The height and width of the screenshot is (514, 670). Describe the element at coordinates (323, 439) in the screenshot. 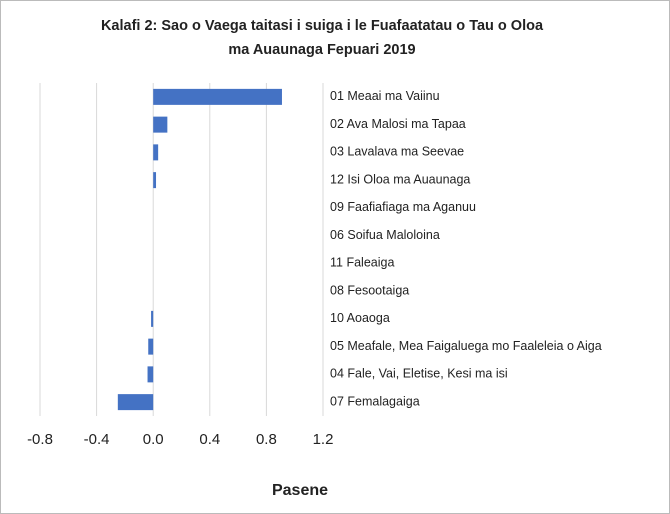

I see `x-tick-label: 1.2` at that location.